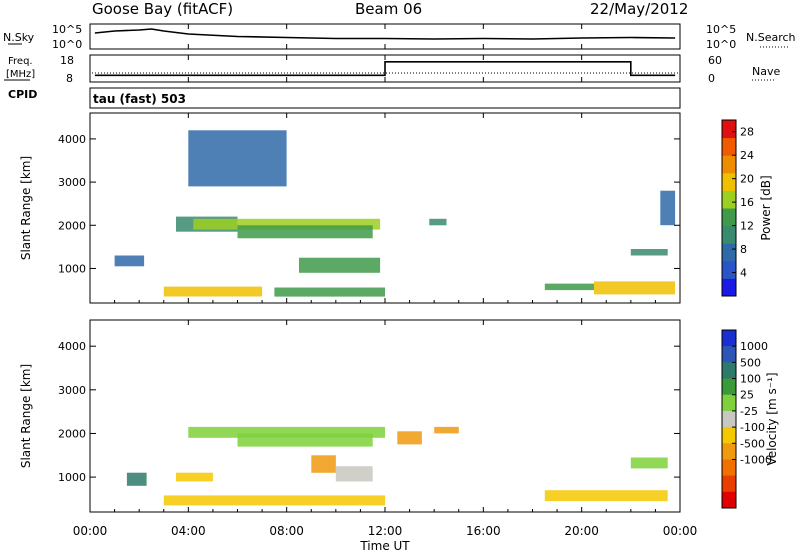 The width and height of the screenshot is (800, 558). I want to click on x-tick-label: 20:00, so click(581, 531).